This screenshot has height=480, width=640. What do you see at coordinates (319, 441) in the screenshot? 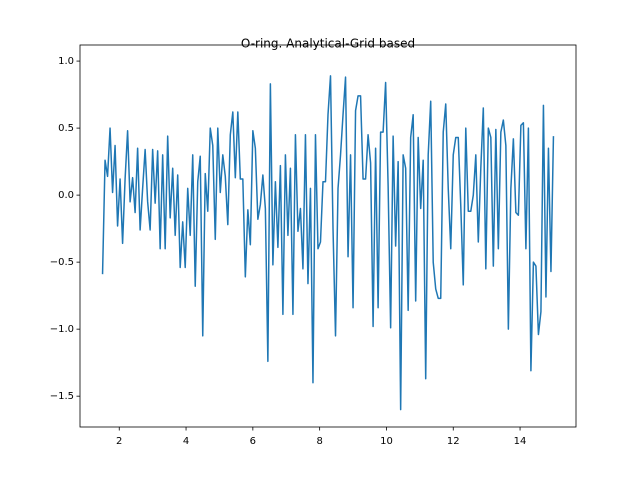
I see `x-tick-label: 8` at bounding box center [319, 441].